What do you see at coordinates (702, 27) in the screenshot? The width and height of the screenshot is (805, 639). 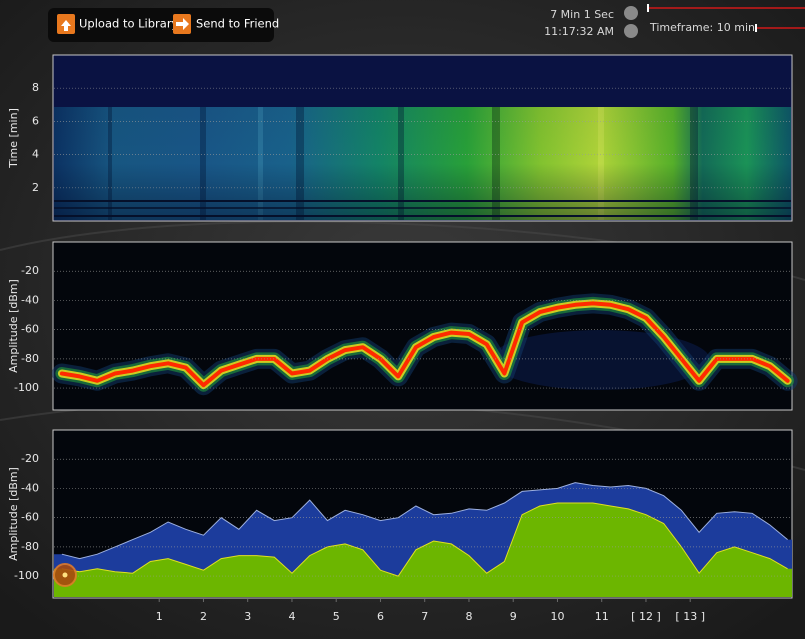 I see `timeframe-label: Timeframe: 10 min` at bounding box center [702, 27].